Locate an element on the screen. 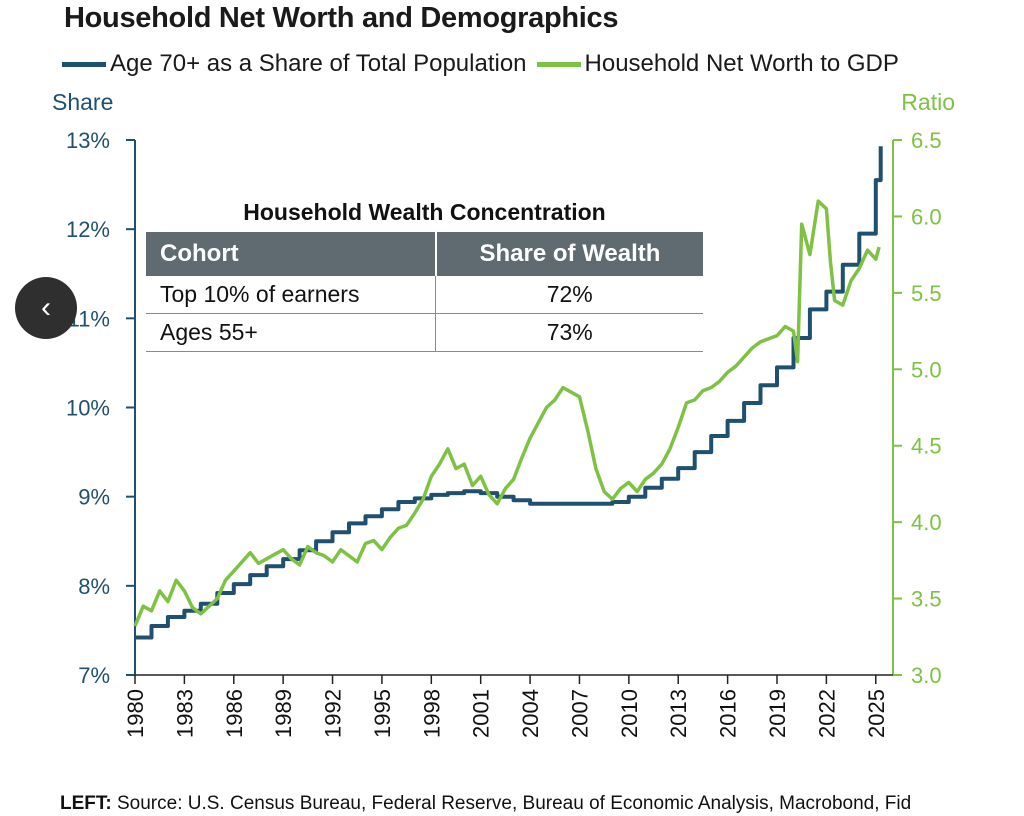 This screenshot has width=1024, height=816. legend-item-age70: Age 70+ as a Share of Total Population is located at coordinates (294, 64).